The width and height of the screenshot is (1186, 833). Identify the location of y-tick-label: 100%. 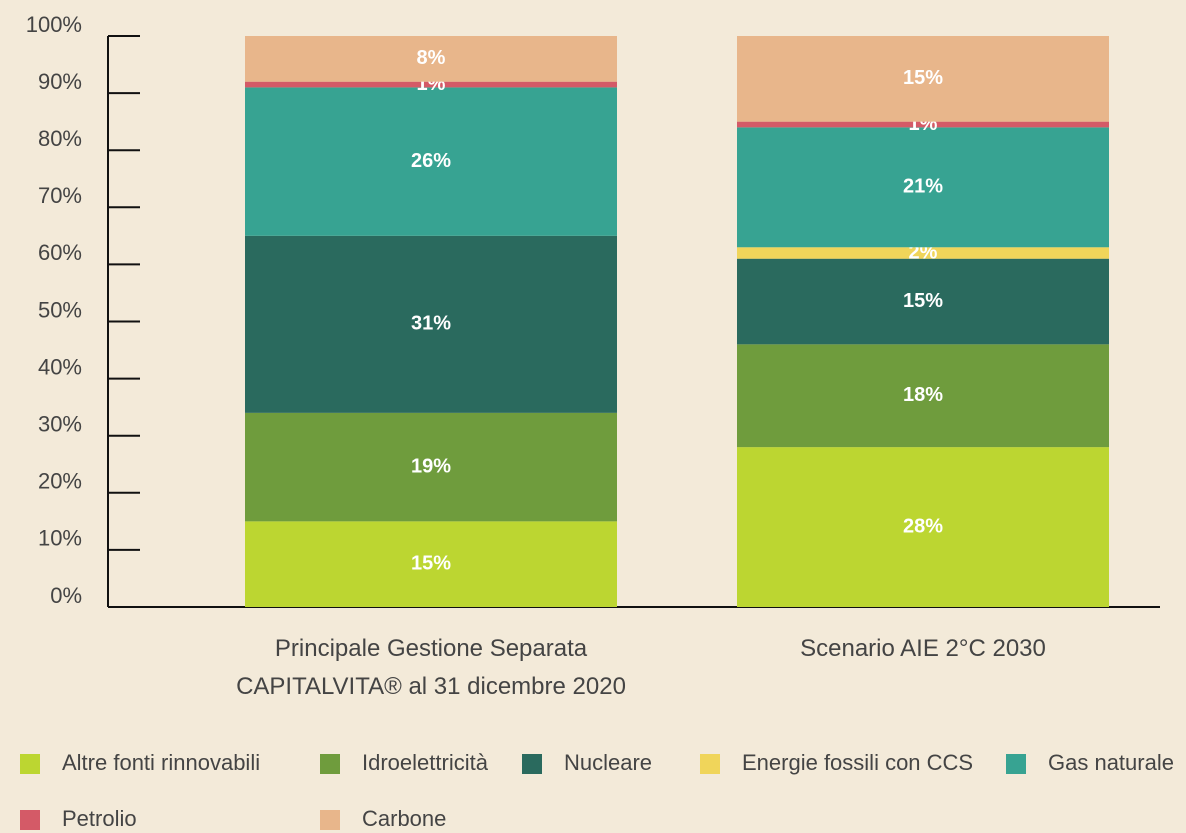
(54, 24).